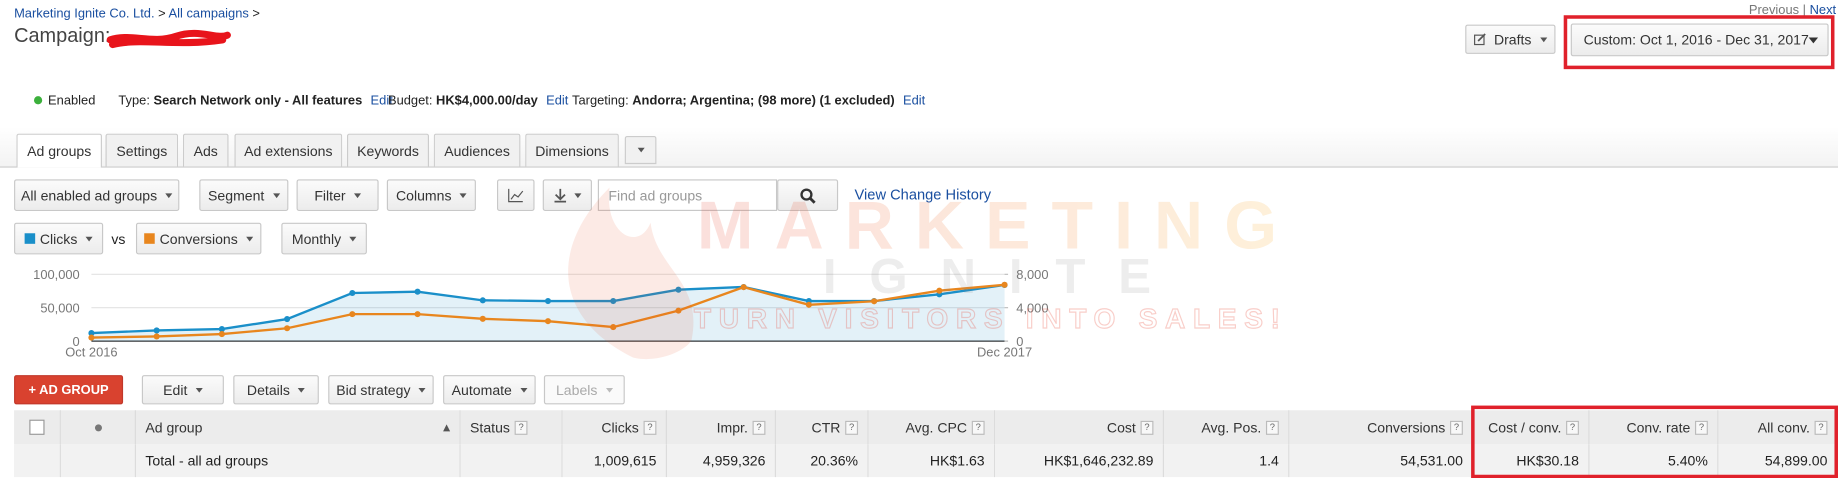 This screenshot has height=478, width=1838. Describe the element at coordinates (91, 351) in the screenshot. I see `x-tick-label: Oct 2016` at that location.